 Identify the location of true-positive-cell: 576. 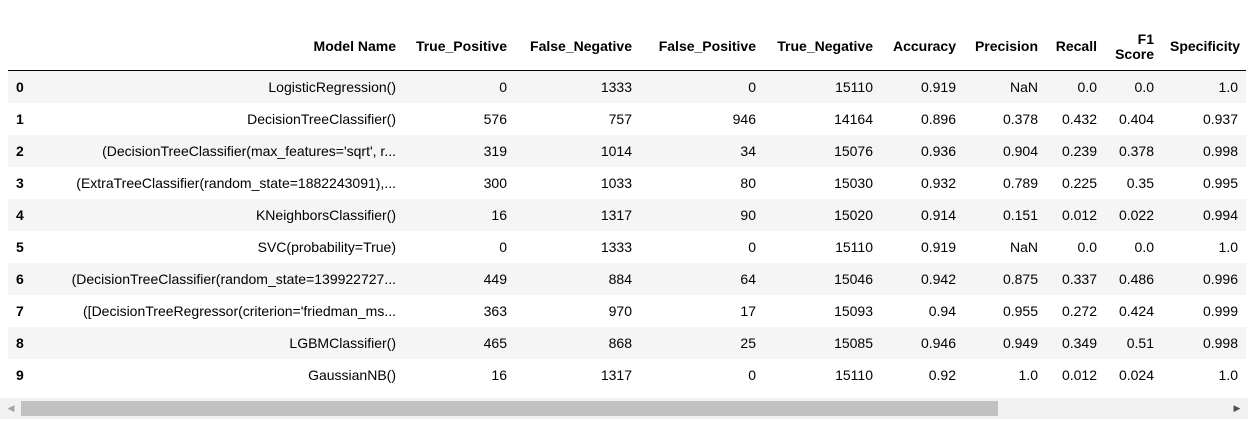
(495, 119).